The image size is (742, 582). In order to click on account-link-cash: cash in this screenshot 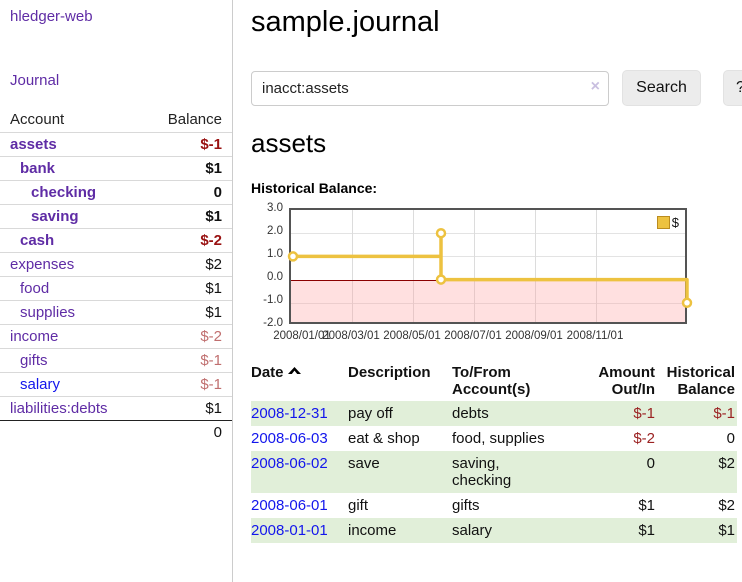, I will do `click(37, 240)`.